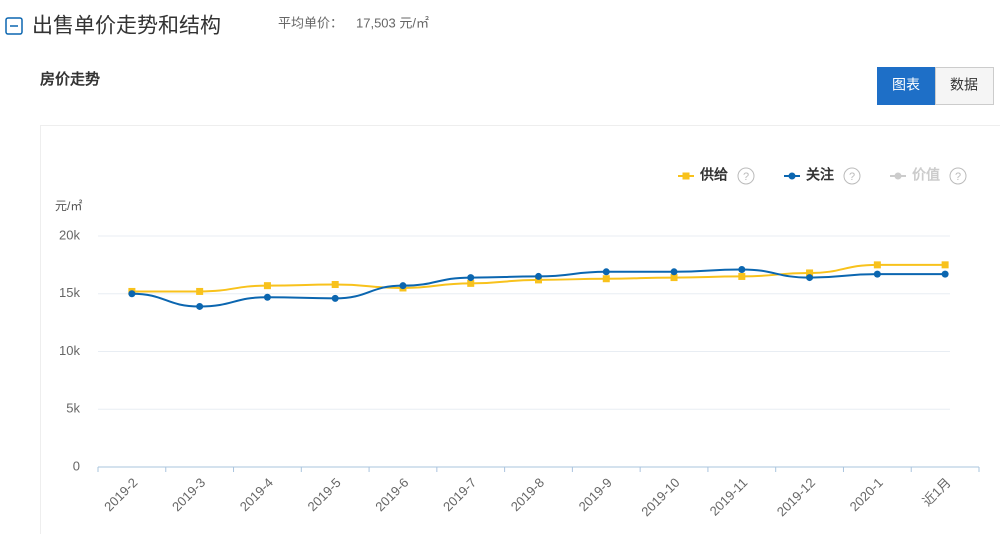 This screenshot has height=534, width=1000. Describe the element at coordinates (459, 494) in the screenshot. I see `x-tick-label: 2019-7` at that location.